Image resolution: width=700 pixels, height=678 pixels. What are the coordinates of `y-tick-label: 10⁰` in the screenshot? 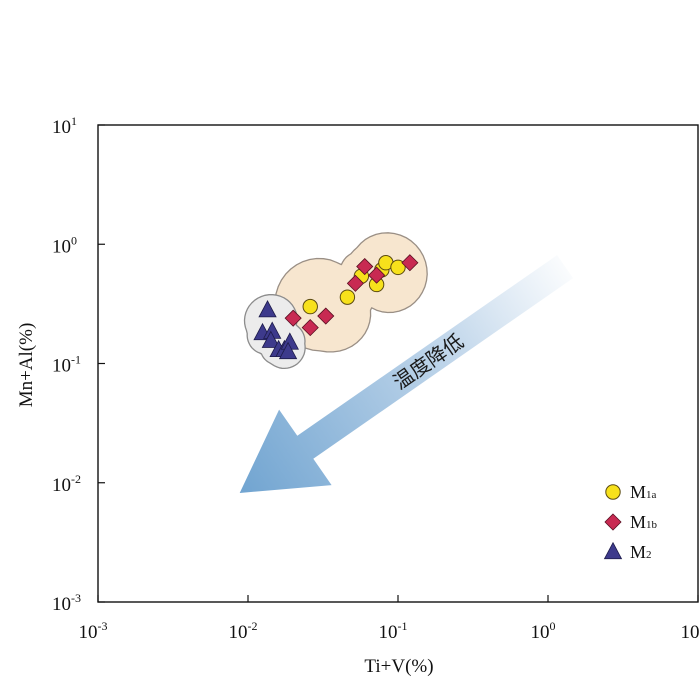 It's located at (64, 245).